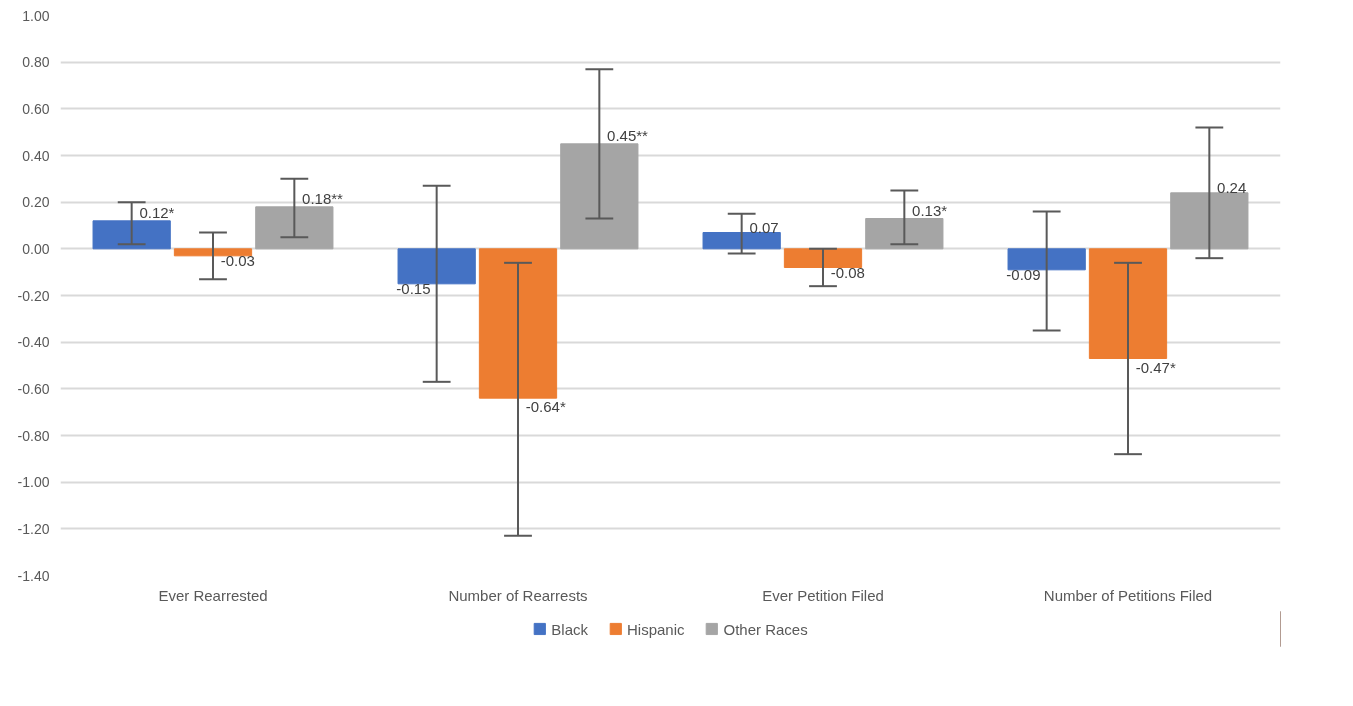 The width and height of the screenshot is (1353, 706). Describe the element at coordinates (33, 435) in the screenshot. I see `y-tick-label: -0.80` at that location.